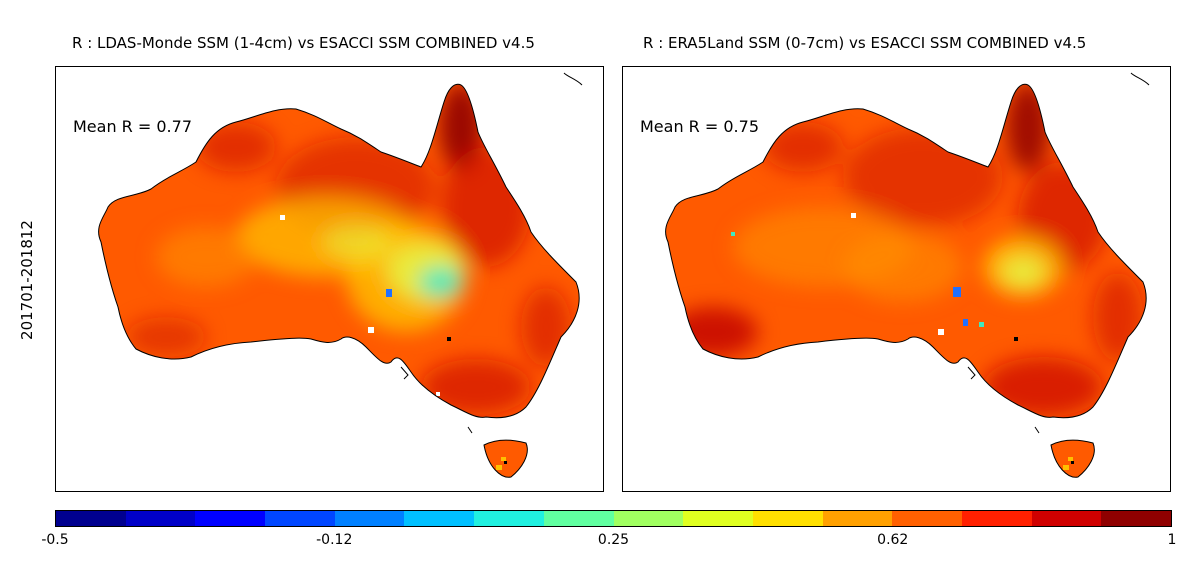 The height and width of the screenshot is (565, 1200). I want to click on colorbar-tick-label: 0.25, so click(613, 540).